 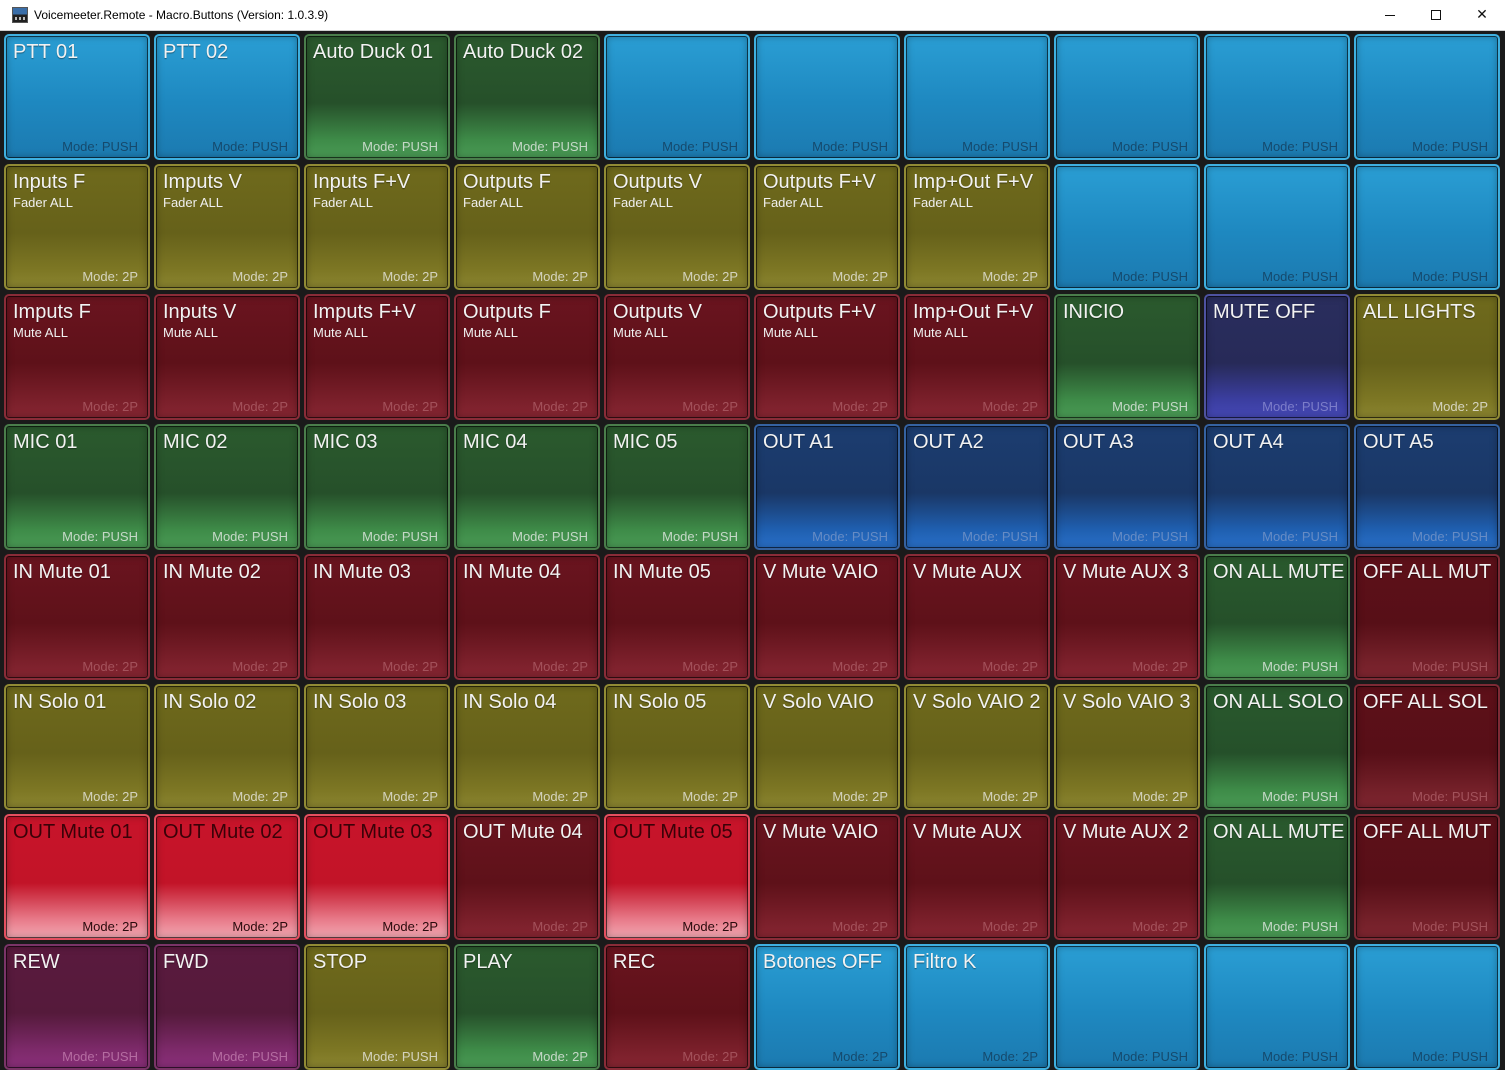 I want to click on macro-button: Imp+Out F+V Fader ALL Mode: 2P, so click(x=977, y=227).